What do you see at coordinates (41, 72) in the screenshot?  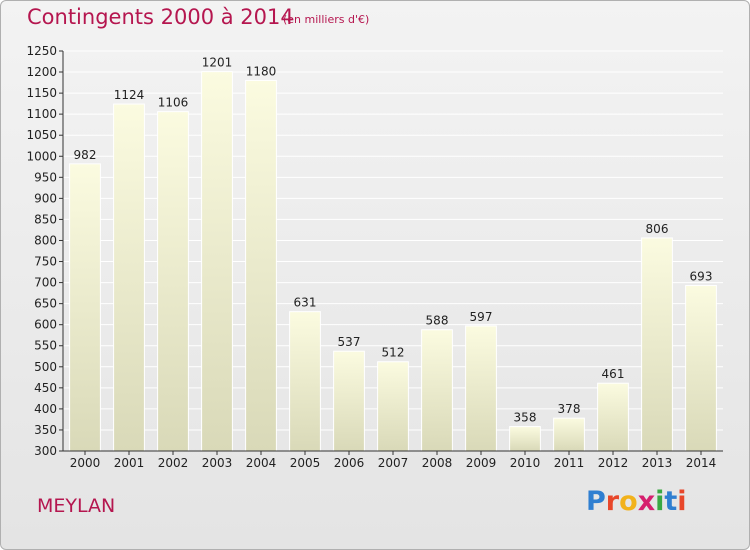 I see `y-tick-label: 1200` at bounding box center [41, 72].